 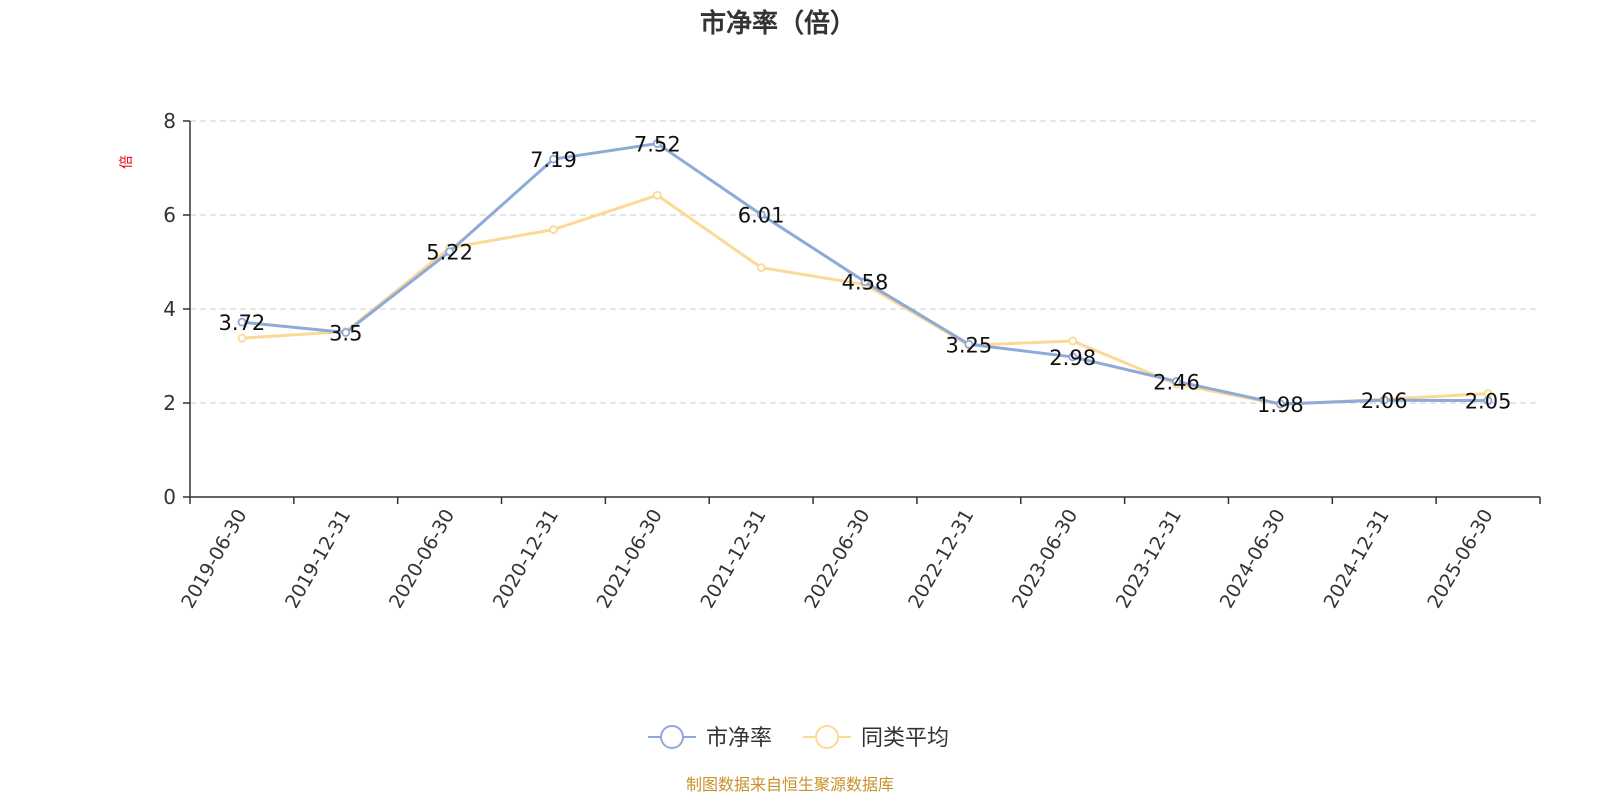 I want to click on data-label: 2.98, so click(x=1072, y=358).